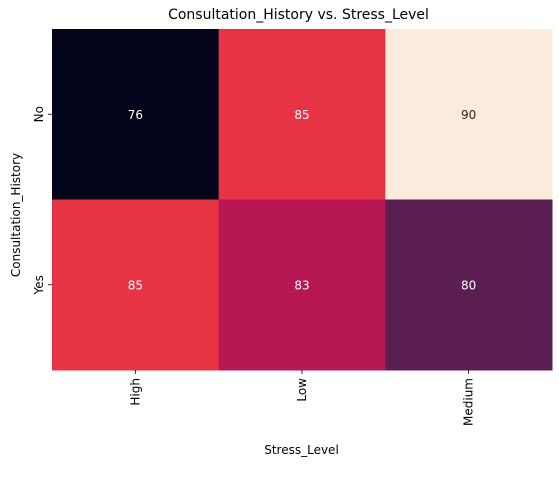 Image resolution: width=559 pixels, height=498 pixels. I want to click on x-axis-label: Stress_Level, so click(301, 450).